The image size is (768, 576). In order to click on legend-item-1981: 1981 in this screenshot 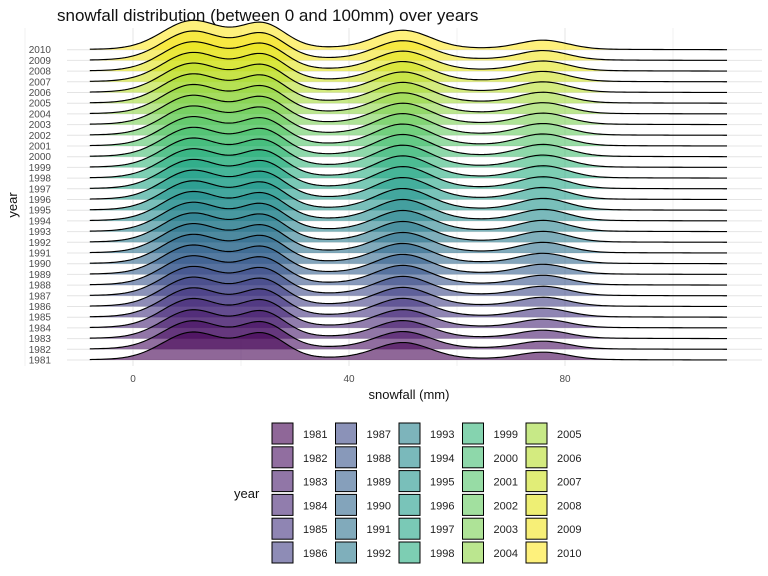, I will do `click(299, 433)`.